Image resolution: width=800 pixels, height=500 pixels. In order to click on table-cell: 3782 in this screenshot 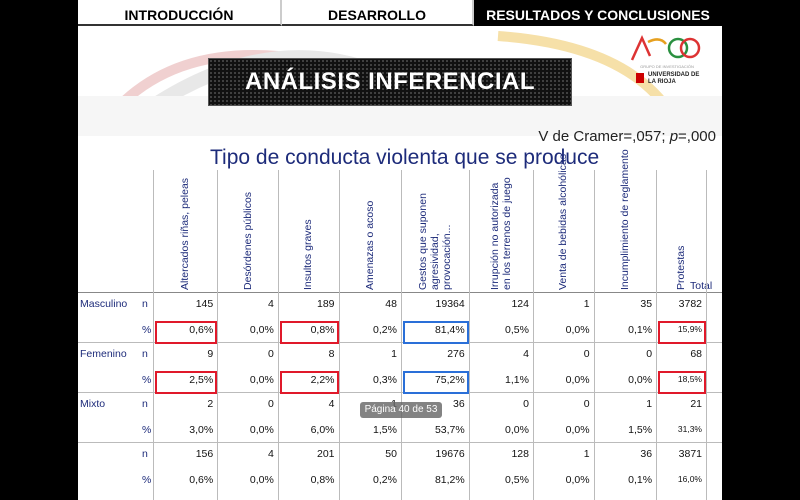, I will do `click(690, 304)`.